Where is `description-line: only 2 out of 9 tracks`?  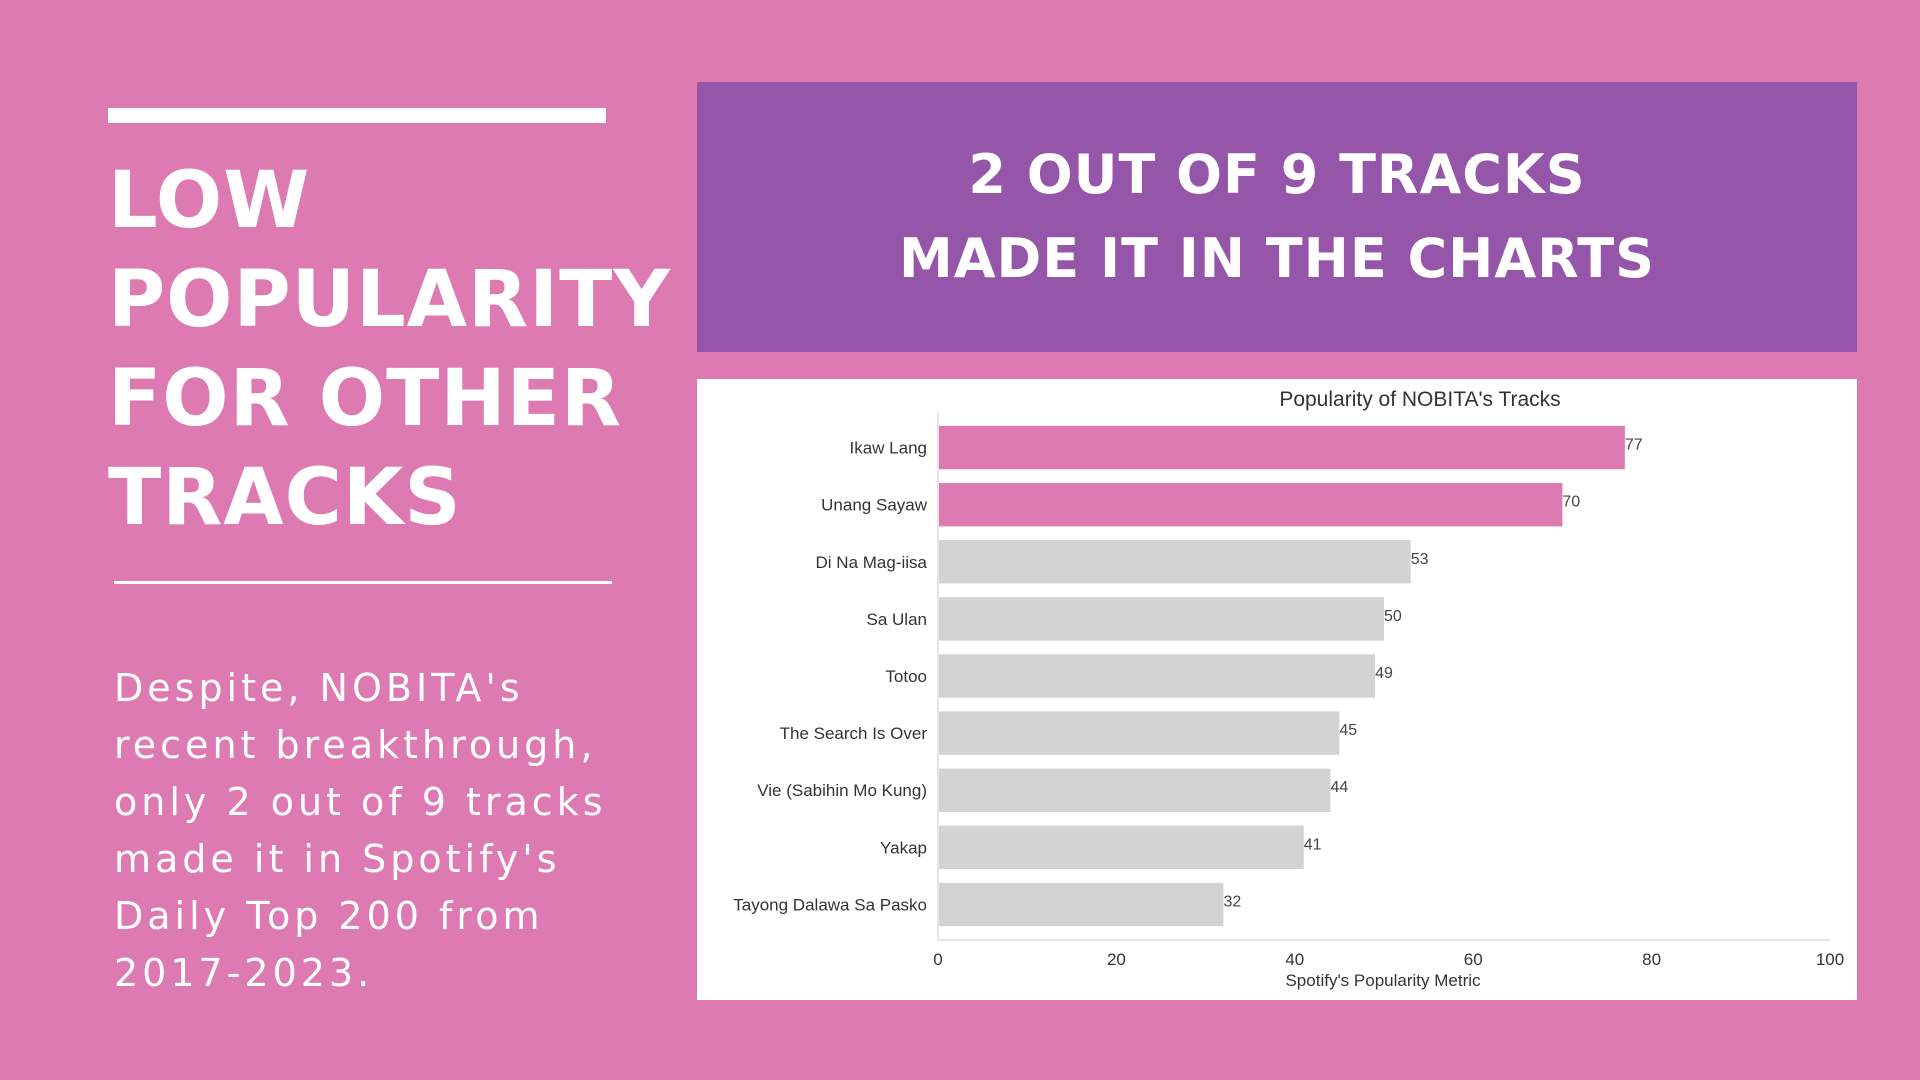 description-line: only 2 out of 9 tracks is located at coordinates (360, 802).